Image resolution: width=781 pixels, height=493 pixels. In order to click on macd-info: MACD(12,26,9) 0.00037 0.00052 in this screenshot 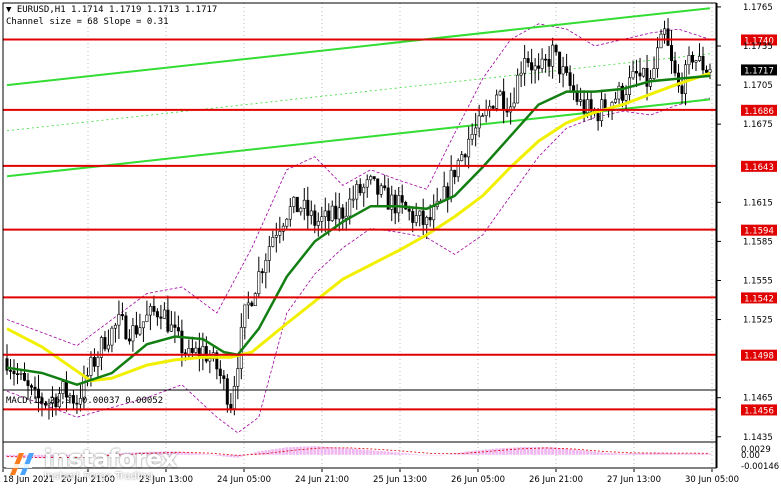, I will do `click(85, 401)`.